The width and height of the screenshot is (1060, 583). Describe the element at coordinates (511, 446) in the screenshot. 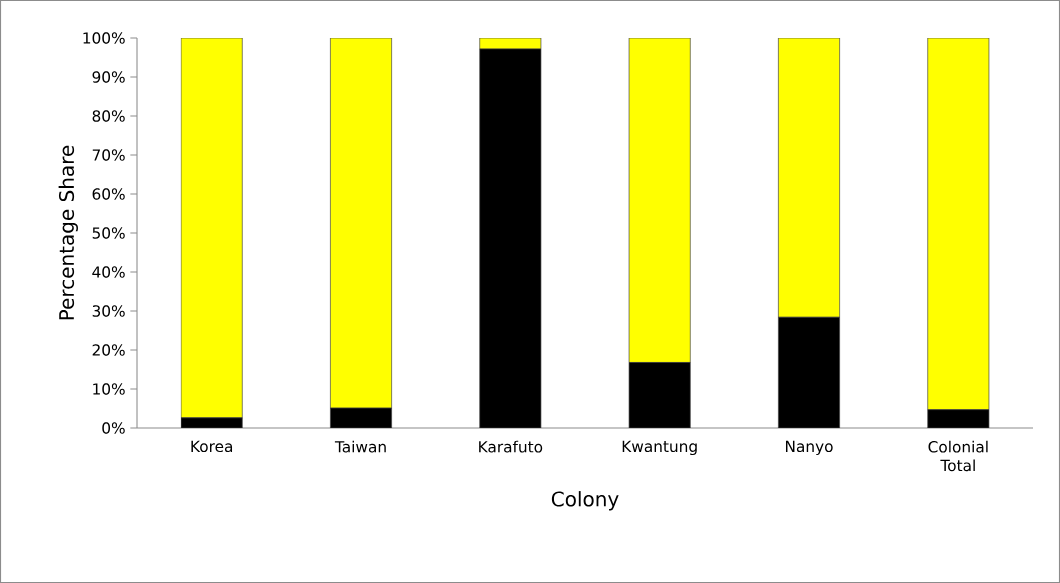

I see `x-tick-label: Karafuto` at that location.